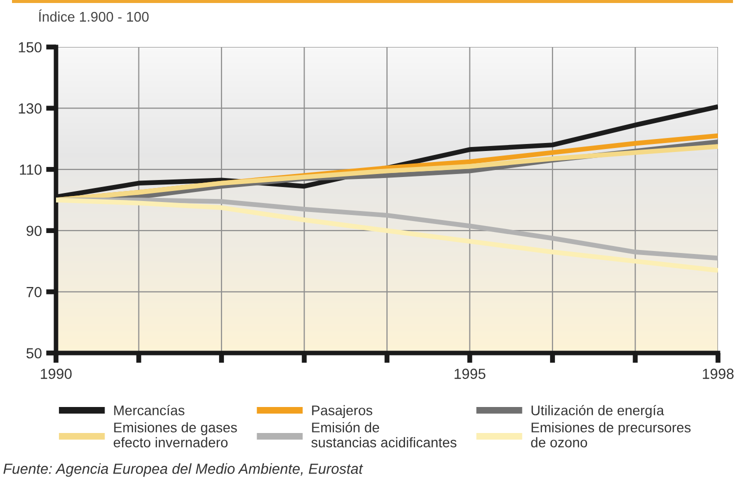  I want to click on legend-label: Emisiones de gases efecto invernadero, so click(175, 435).